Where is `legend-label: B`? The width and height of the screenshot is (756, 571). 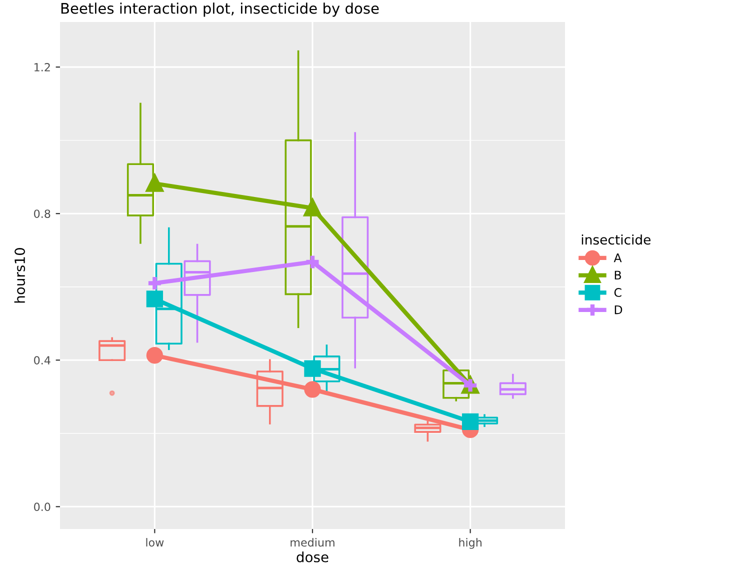
legend-label: B is located at coordinates (617, 275).